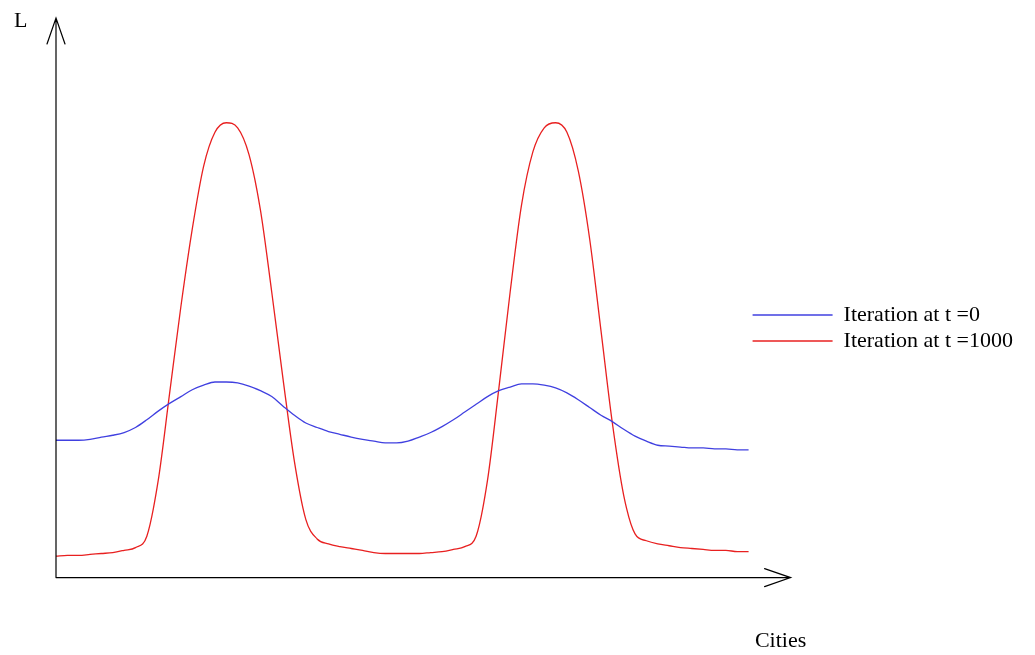 Image resolution: width=1035 pixels, height=655 pixels. What do you see at coordinates (912, 313) in the screenshot?
I see `legend-label: Iteration at t =0` at bounding box center [912, 313].